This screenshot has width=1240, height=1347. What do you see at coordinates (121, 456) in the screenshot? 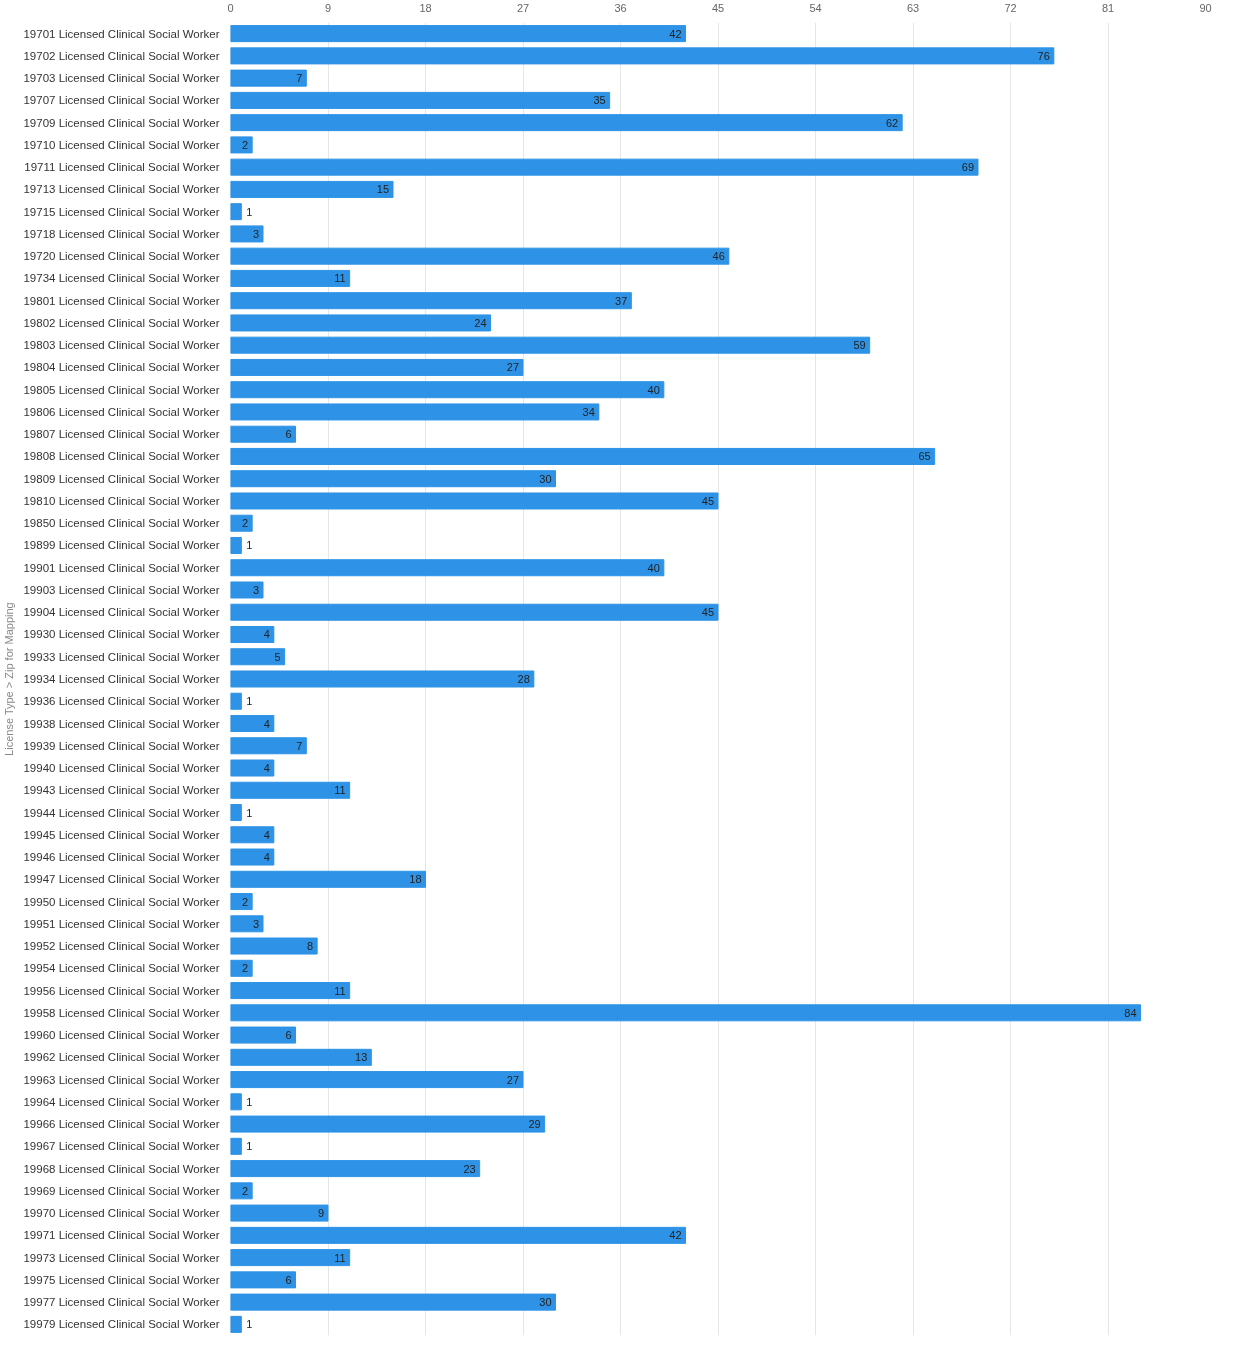
I see `y-tick-label: 19808 Licensed Clinical Social Worker` at bounding box center [121, 456].